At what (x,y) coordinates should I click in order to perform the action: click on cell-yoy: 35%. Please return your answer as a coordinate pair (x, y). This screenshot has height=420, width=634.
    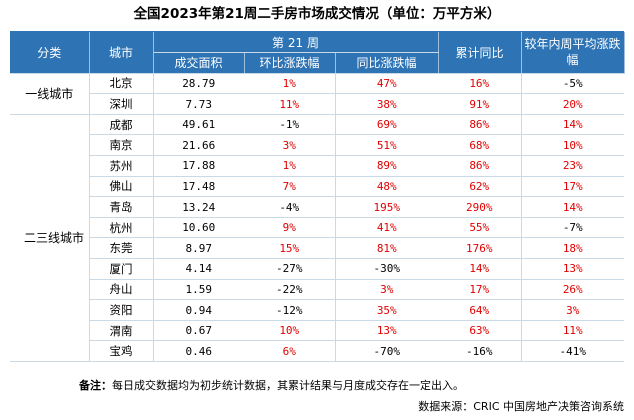
    Looking at the image, I should click on (386, 310).